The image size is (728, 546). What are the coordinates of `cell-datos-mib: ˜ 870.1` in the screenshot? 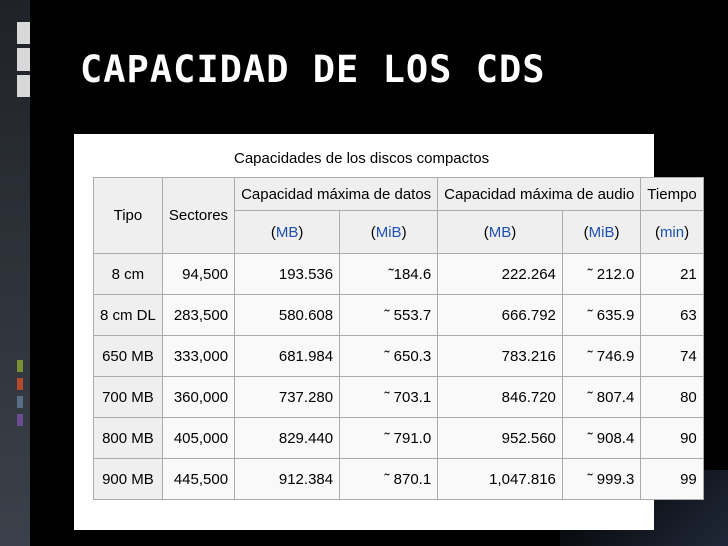 It's located at (389, 479).